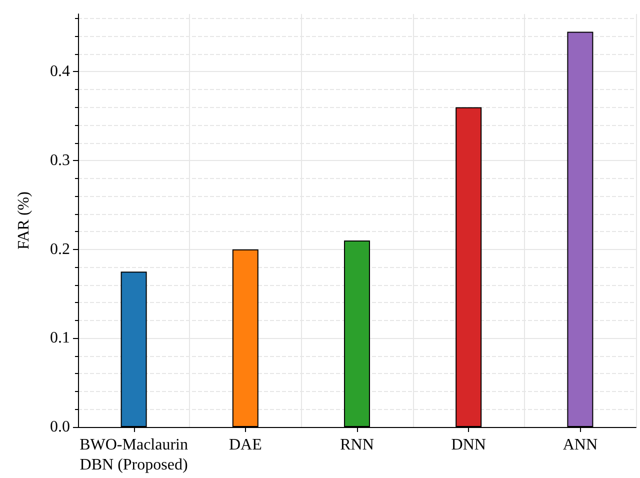 The width and height of the screenshot is (640, 478). I want to click on x-tick-label: DNN, so click(468, 445).